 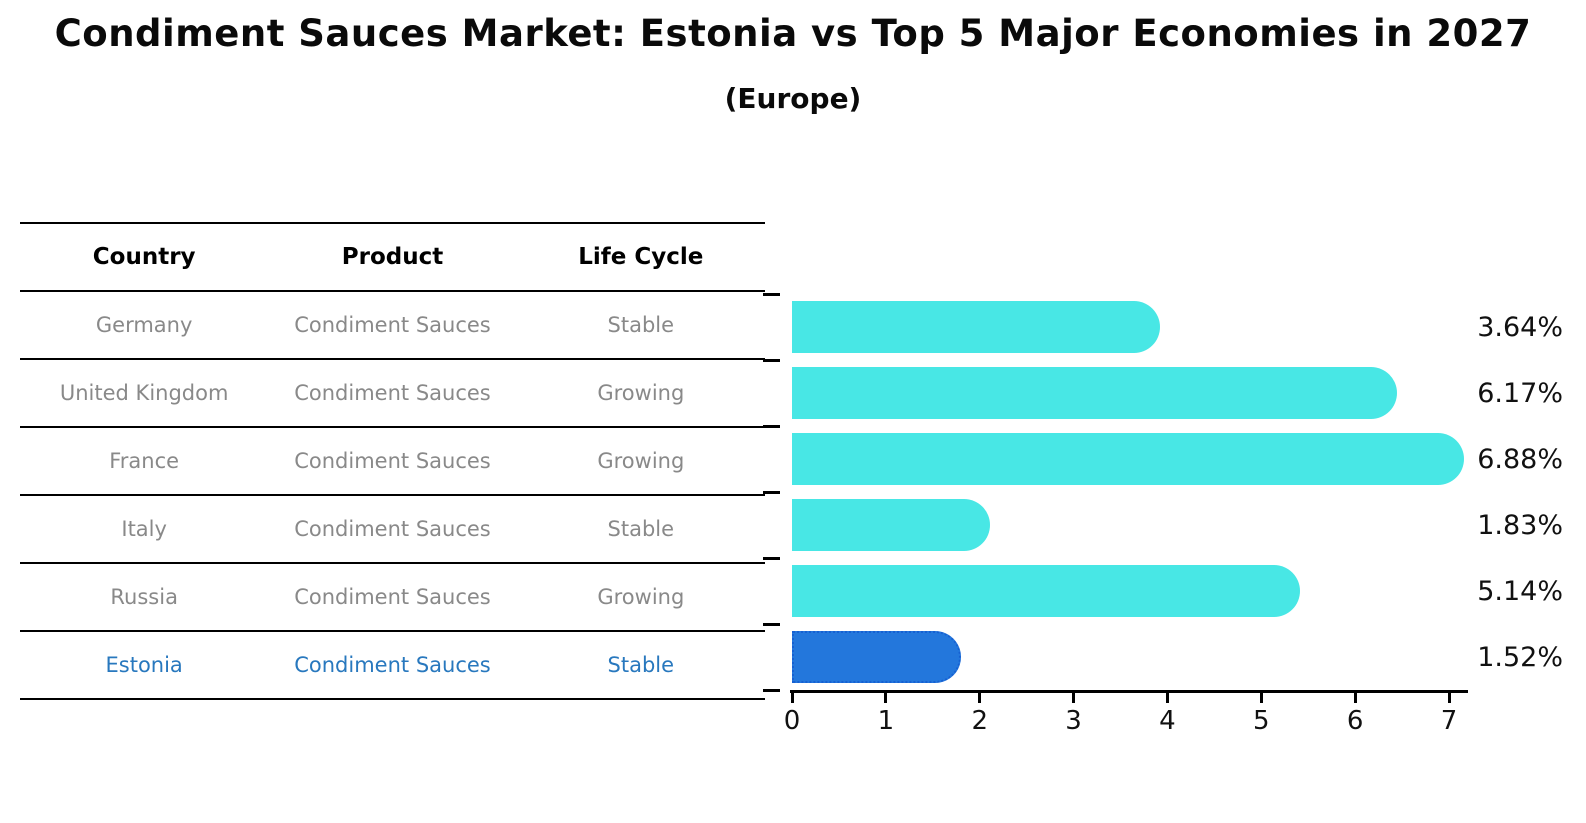 I want to click on value-label: 5.14%, so click(x=1520, y=591).